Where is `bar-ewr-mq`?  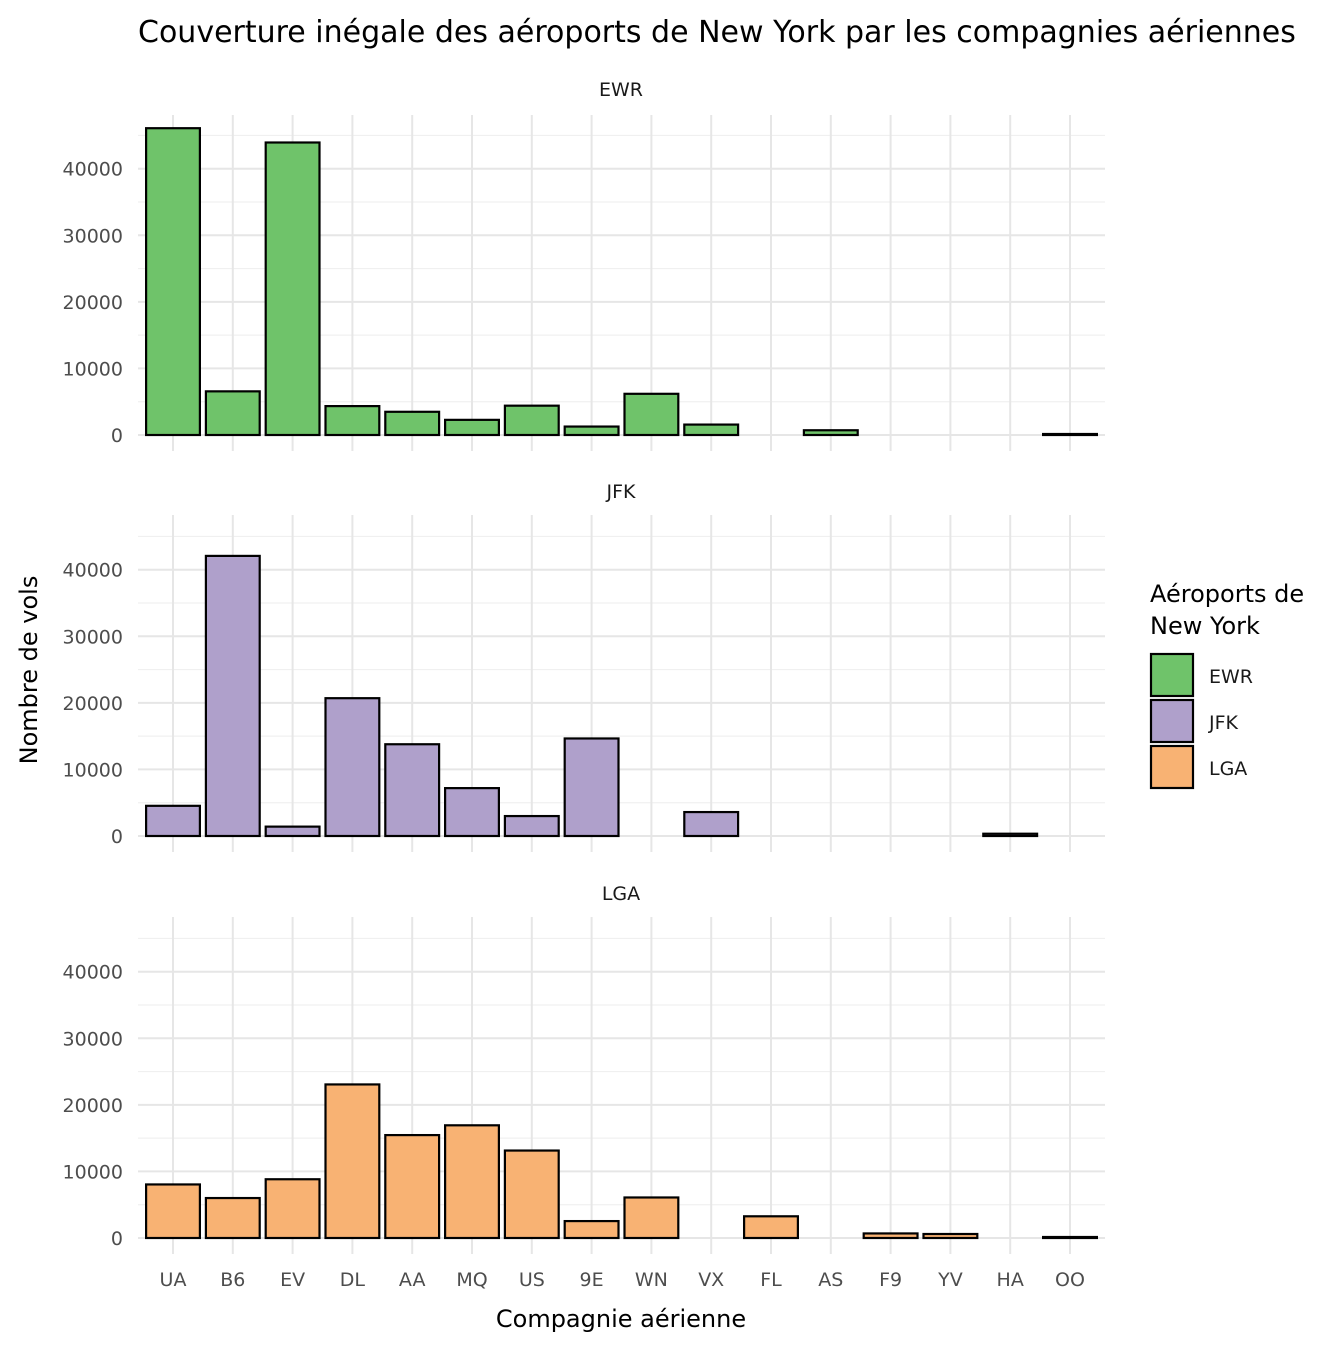
bar-ewr-mq is located at coordinates (472, 427).